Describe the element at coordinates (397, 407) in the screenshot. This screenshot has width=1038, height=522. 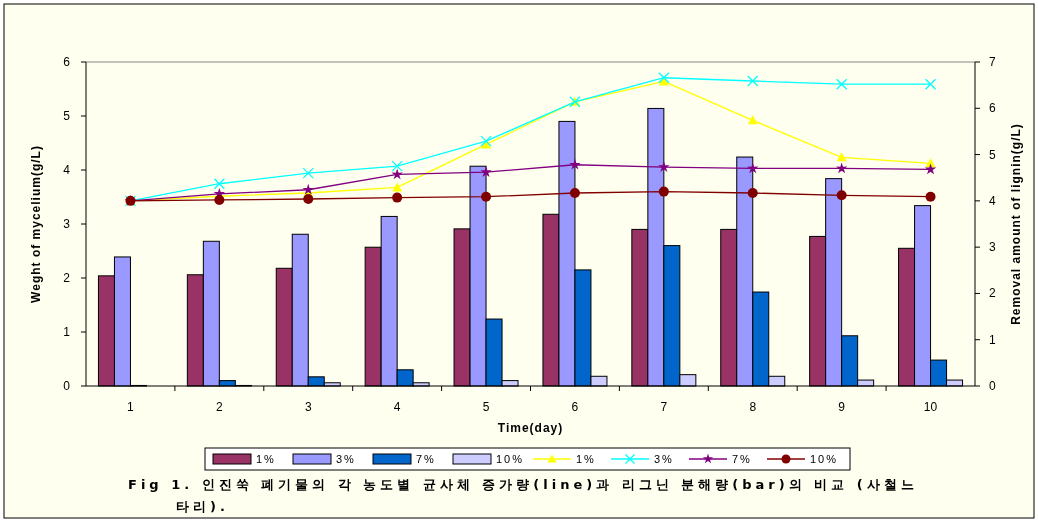
I see `x-tick-label: 4` at that location.